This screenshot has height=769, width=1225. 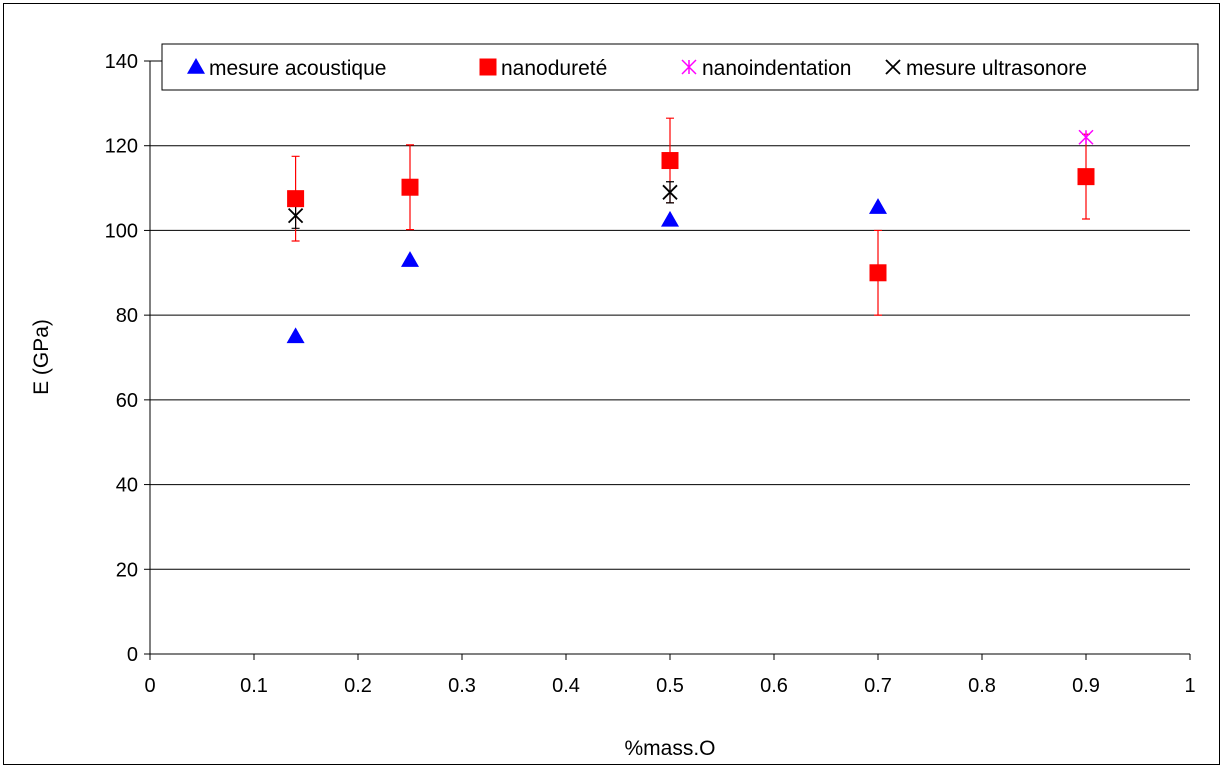 What do you see at coordinates (1086, 686) in the screenshot?
I see `x-tick-label: 0.9` at bounding box center [1086, 686].